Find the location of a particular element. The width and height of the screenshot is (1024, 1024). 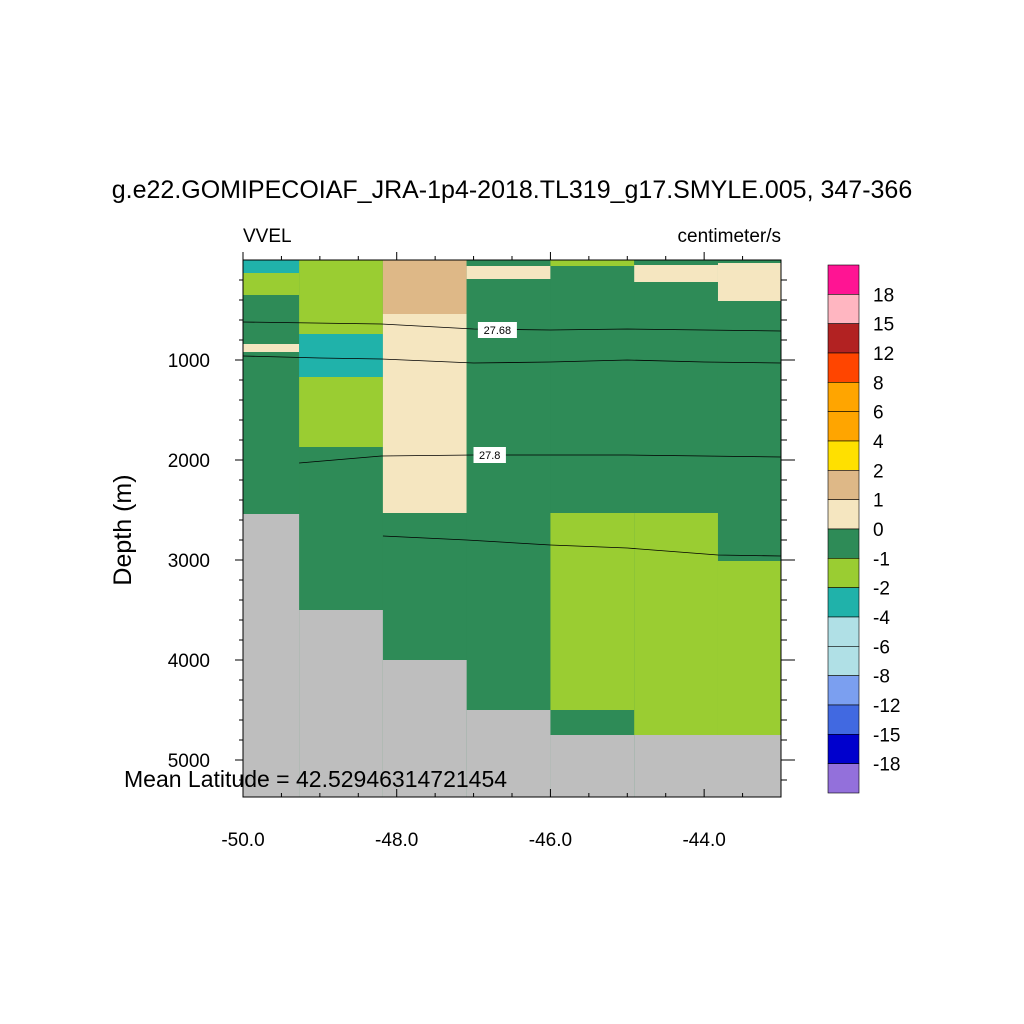

colorbar-label-14: -12 is located at coordinates (886, 706).